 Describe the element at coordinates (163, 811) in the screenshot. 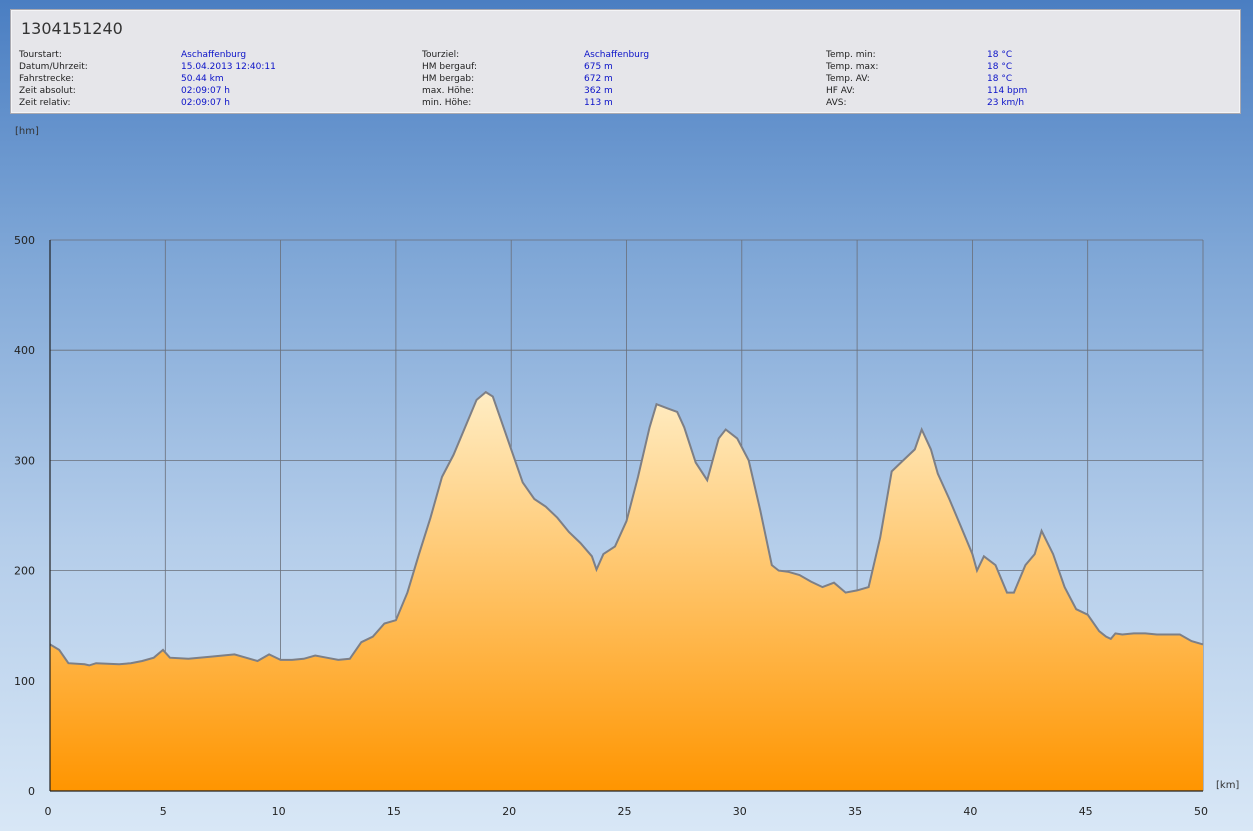

I see `x-tick-label: 5` at that location.